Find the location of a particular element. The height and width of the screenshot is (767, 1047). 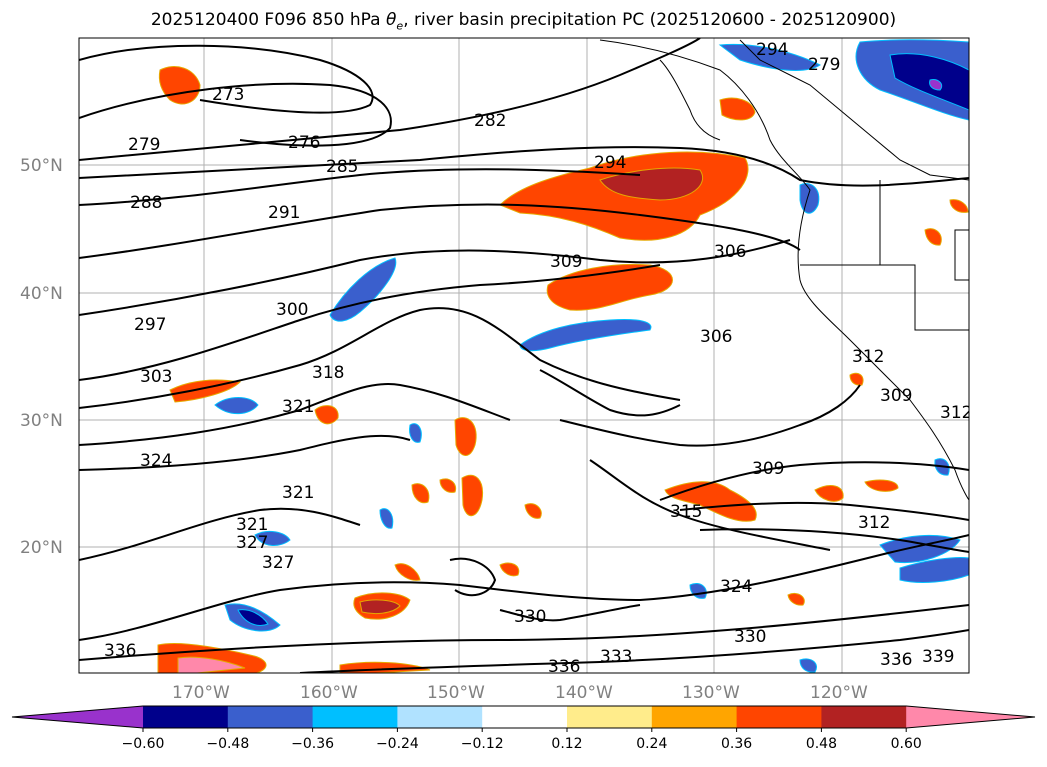

precip-patch-c1 is located at coordinates (465, 436).